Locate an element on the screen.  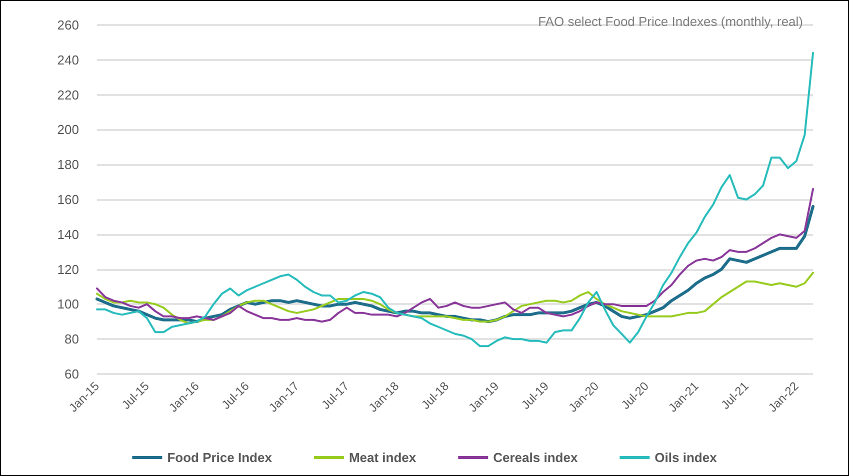
chart-title: FAO select Food Price Indexes (monthly, real) is located at coordinates (671, 21).